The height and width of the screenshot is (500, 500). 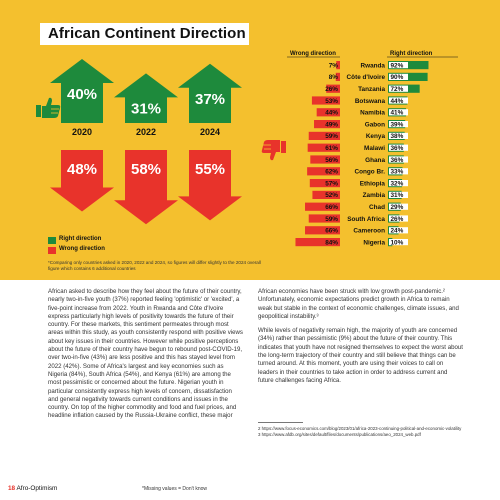 What do you see at coordinates (371, 89) in the screenshot?
I see `country-label-2: Tanzania` at bounding box center [371, 89].